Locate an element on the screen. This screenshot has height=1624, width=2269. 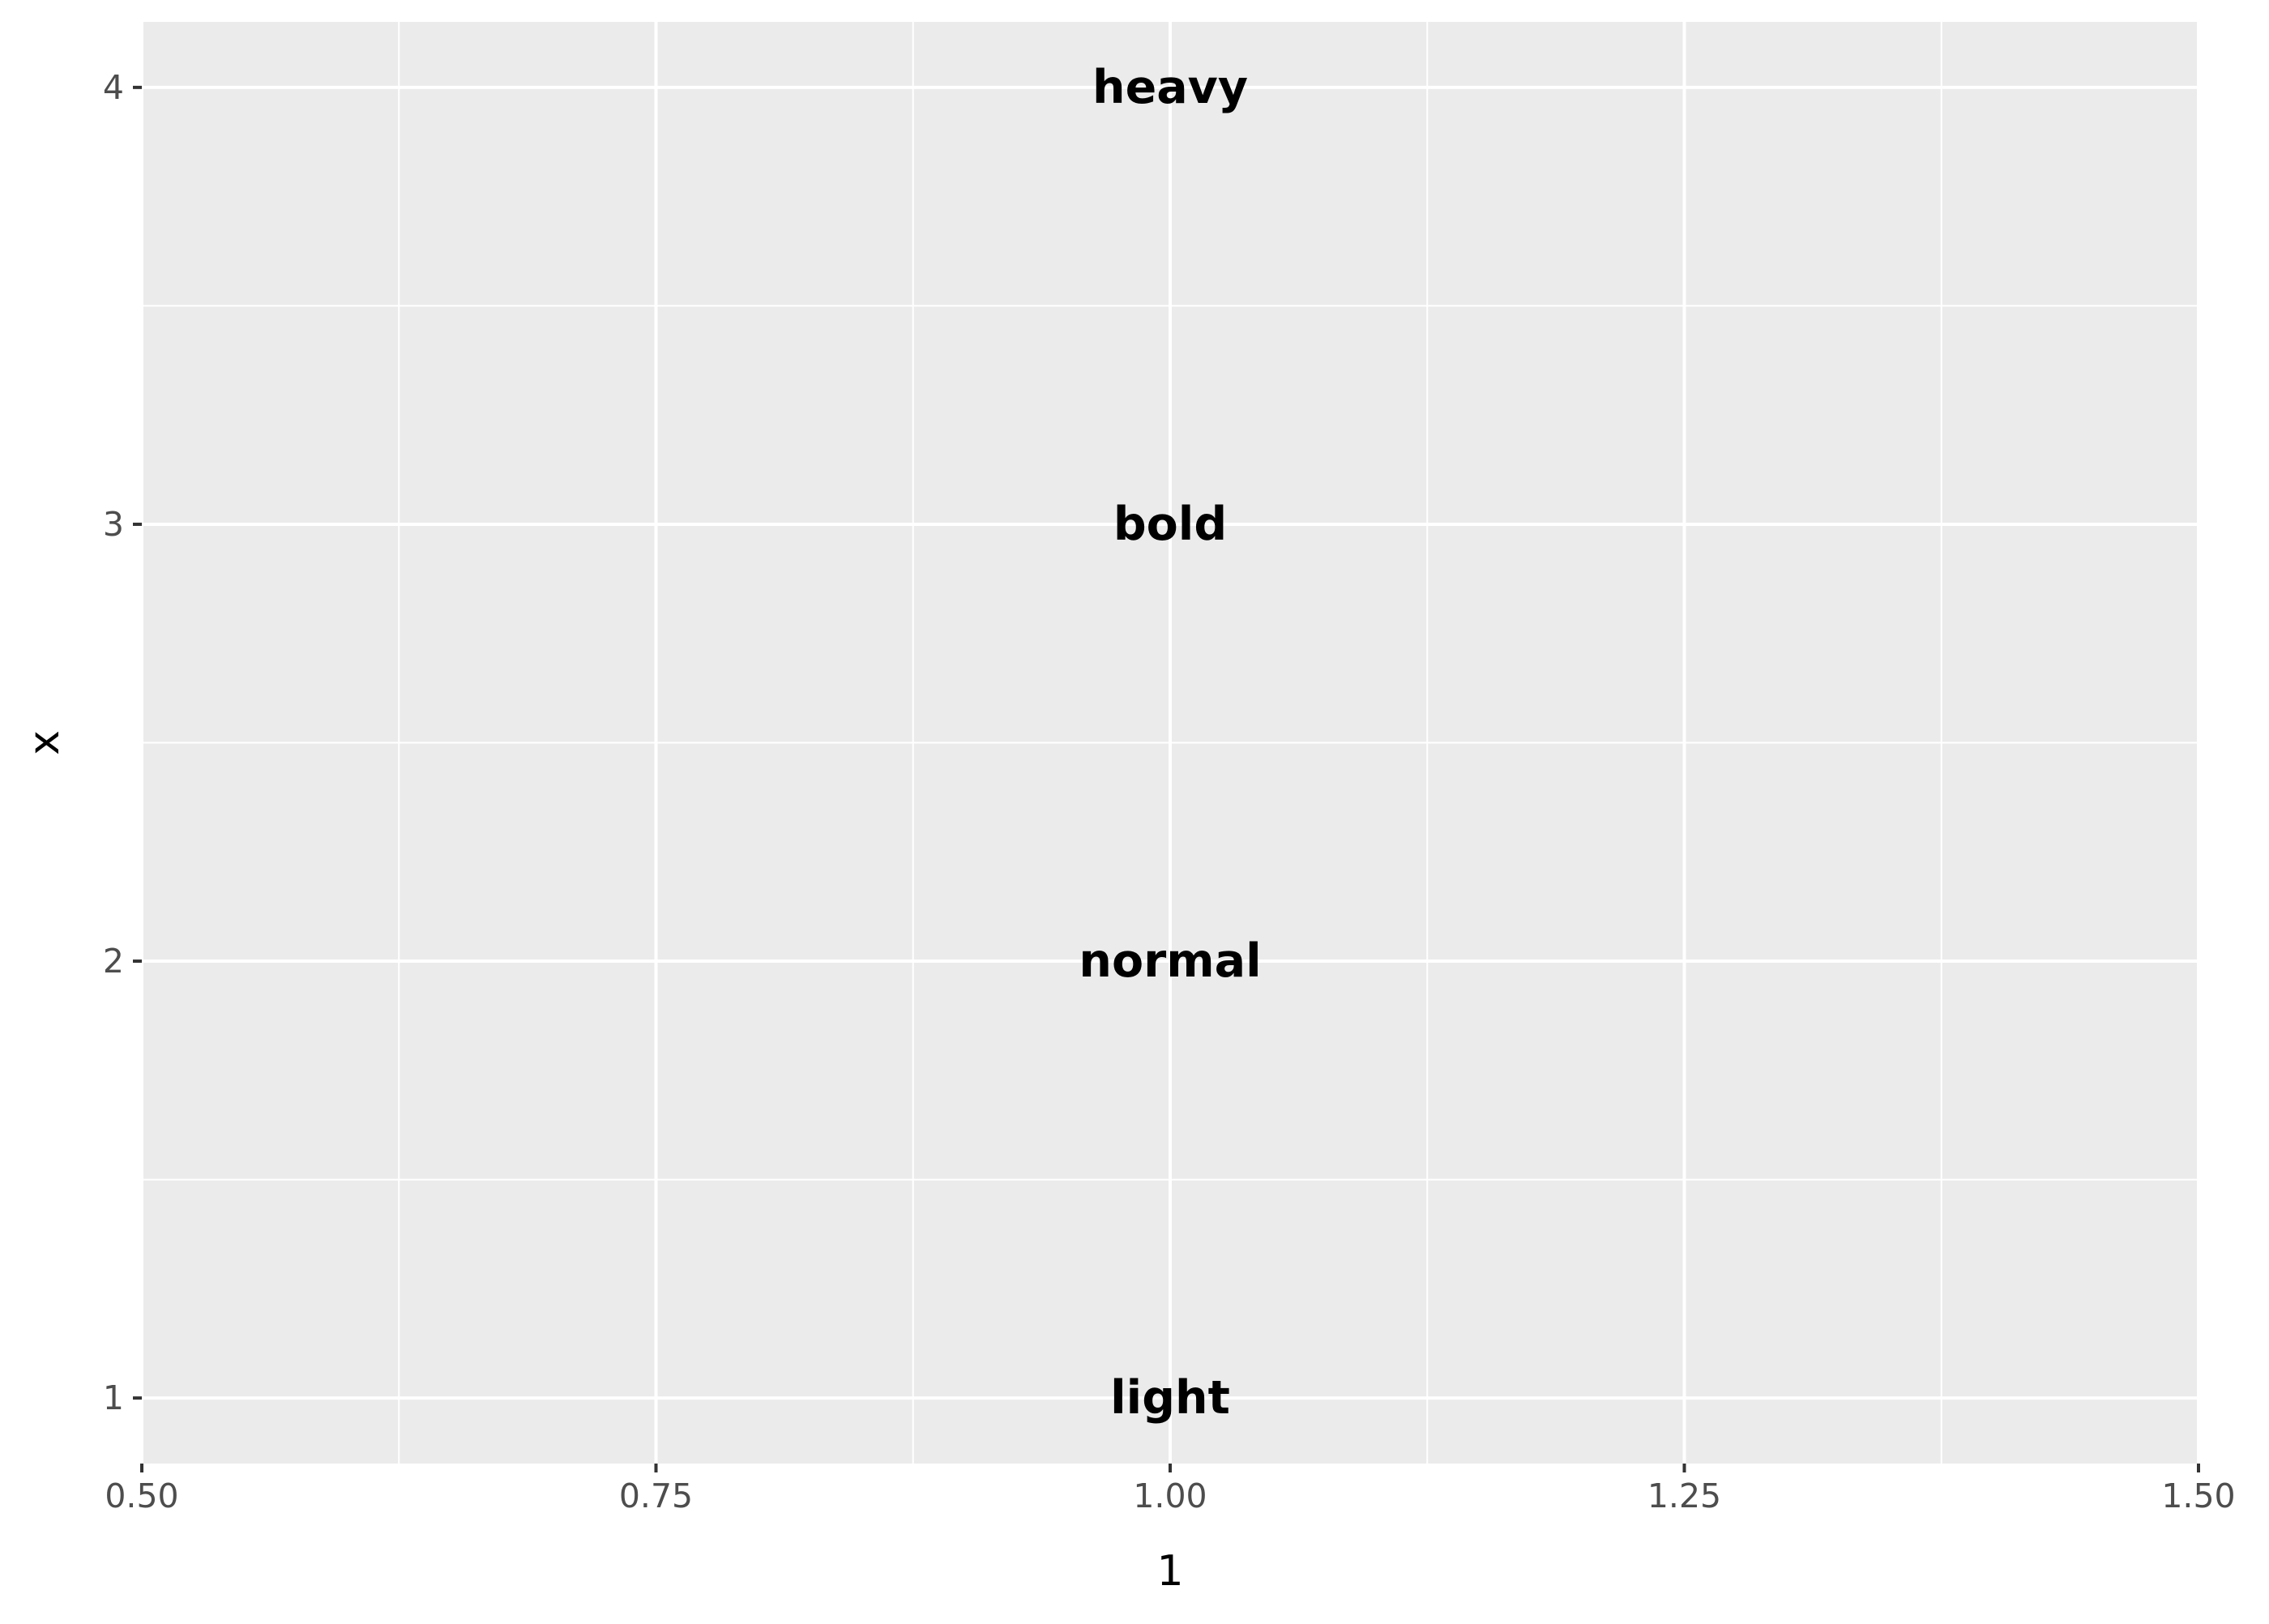
y-tick-label: 3 is located at coordinates (113, 524).